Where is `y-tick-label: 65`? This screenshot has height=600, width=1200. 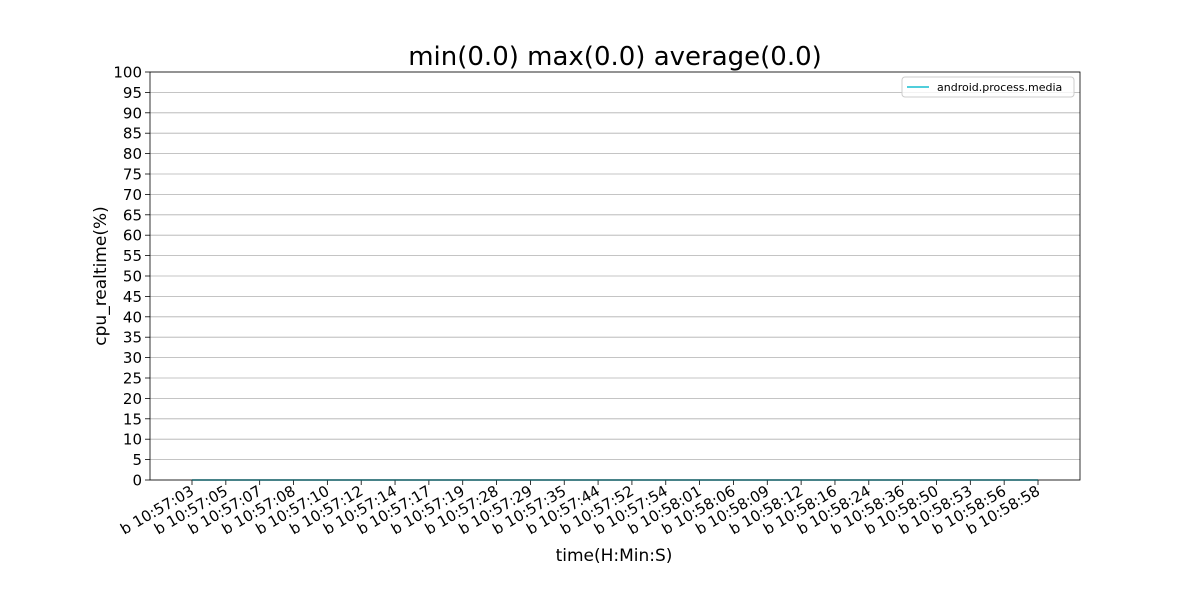
y-tick-label: 65 is located at coordinates (132, 215).